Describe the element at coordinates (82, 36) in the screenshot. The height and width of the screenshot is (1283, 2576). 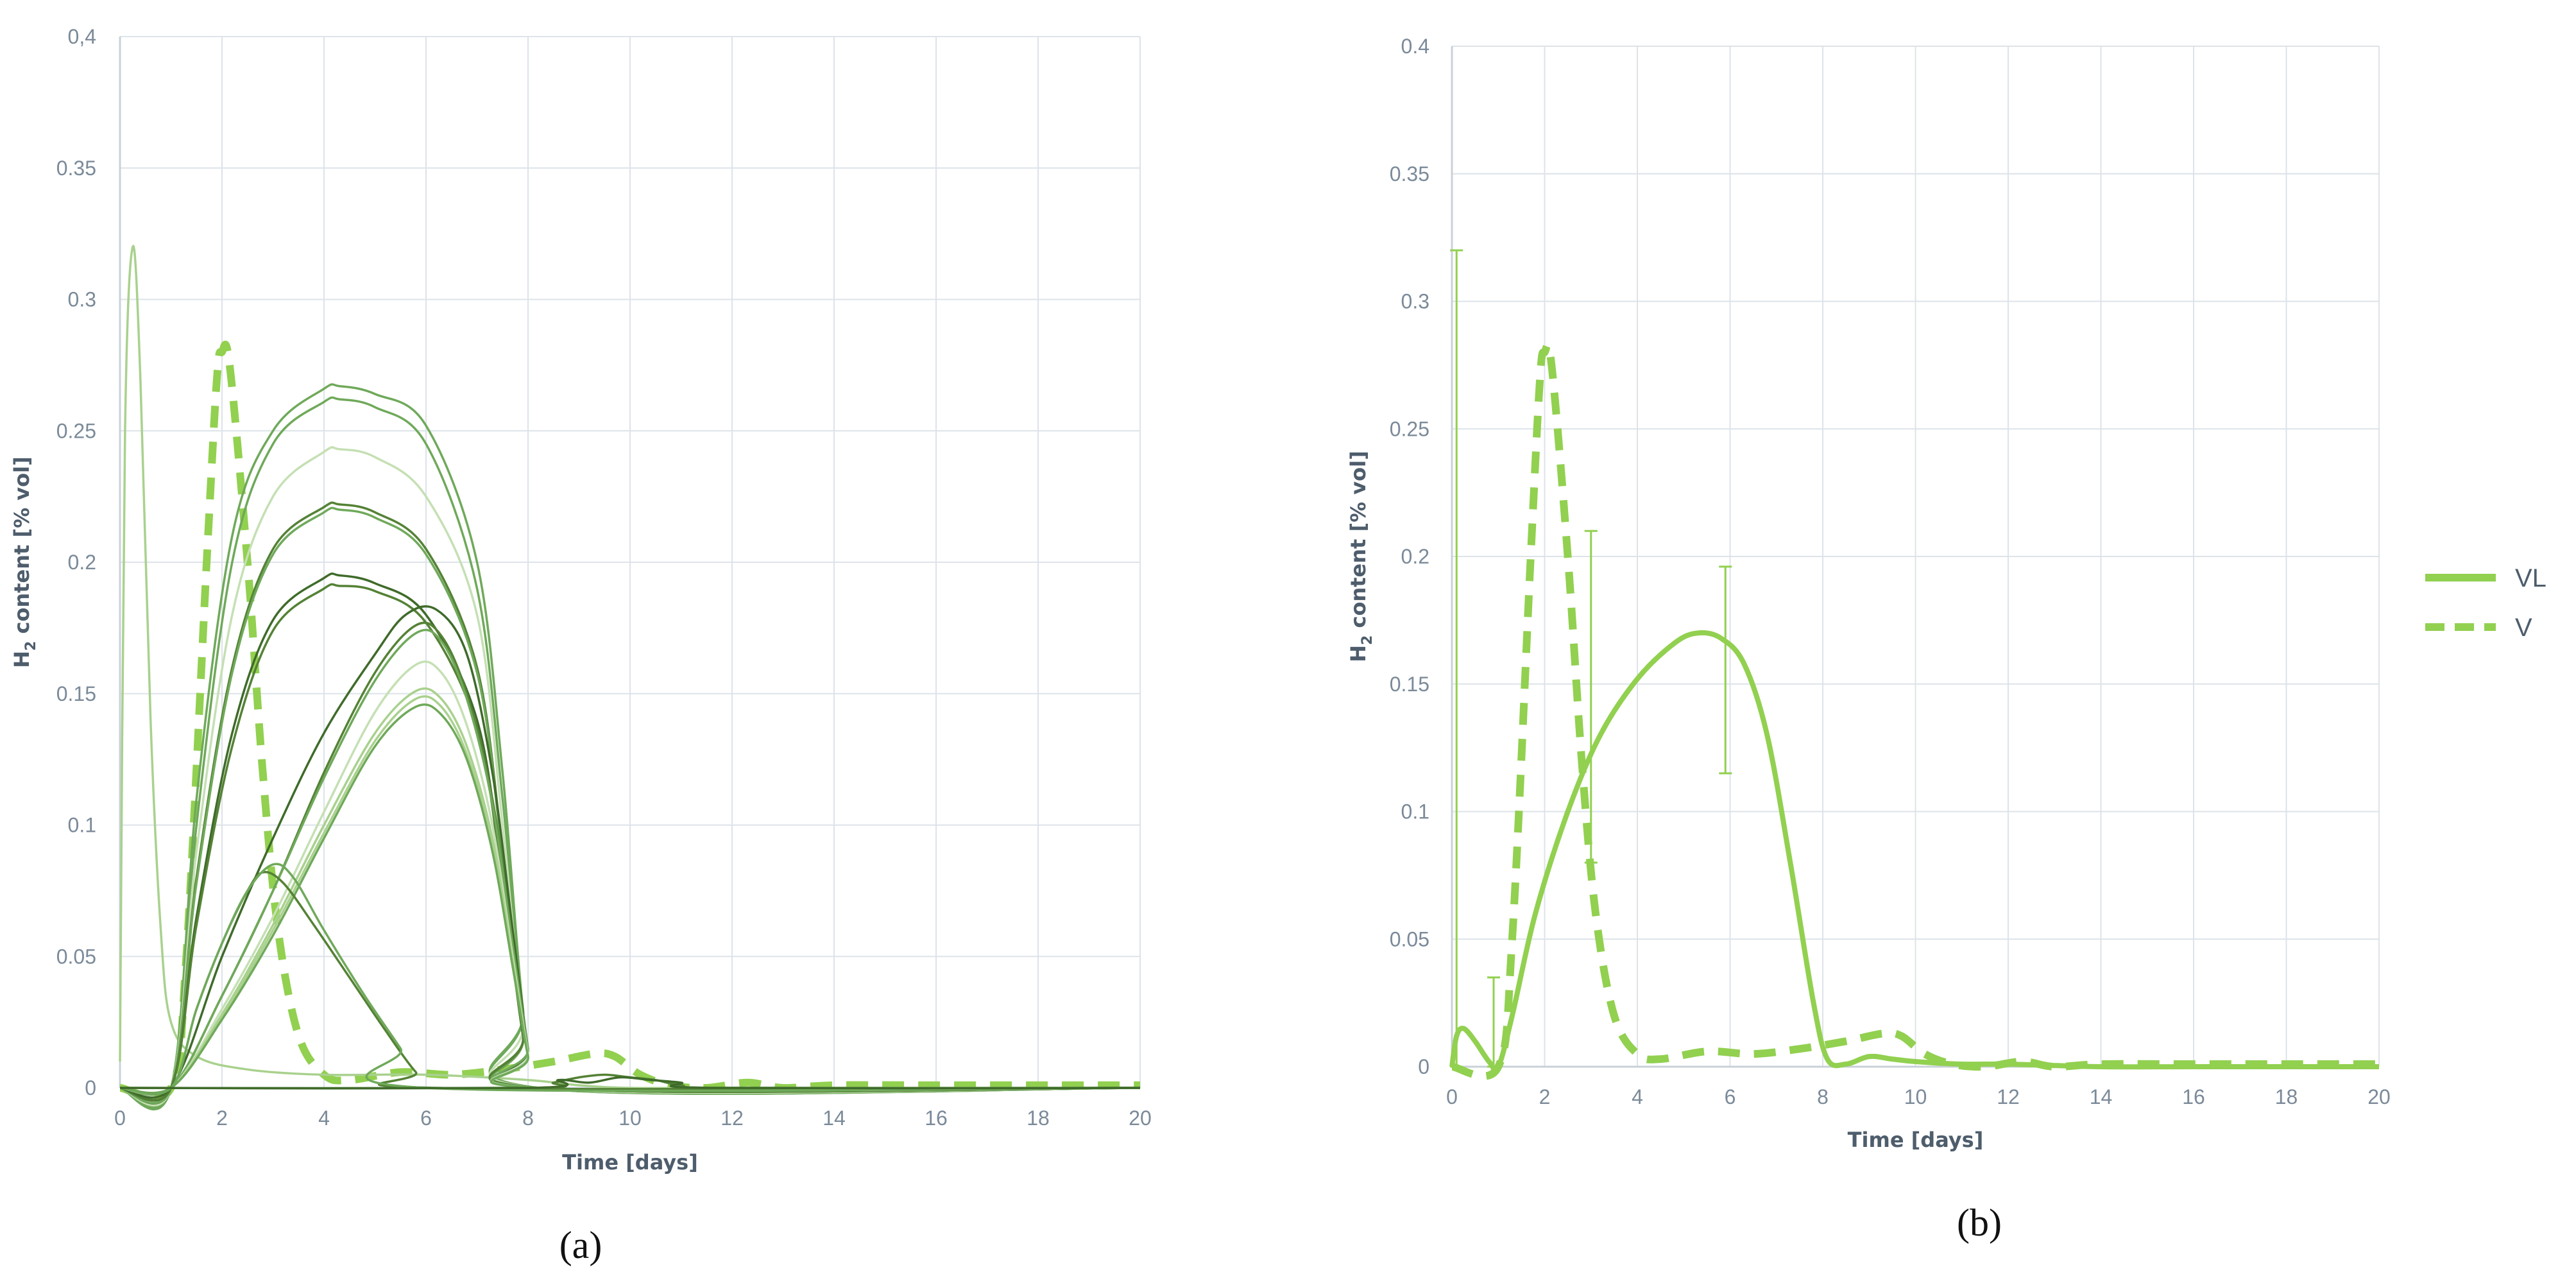
I see `y-tick-label: 0,4` at that location.